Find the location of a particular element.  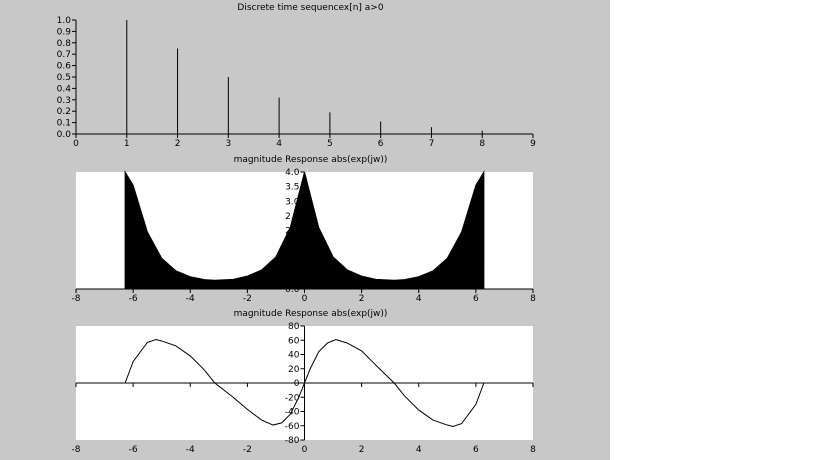

x-tick-label: 3 is located at coordinates (228, 144).